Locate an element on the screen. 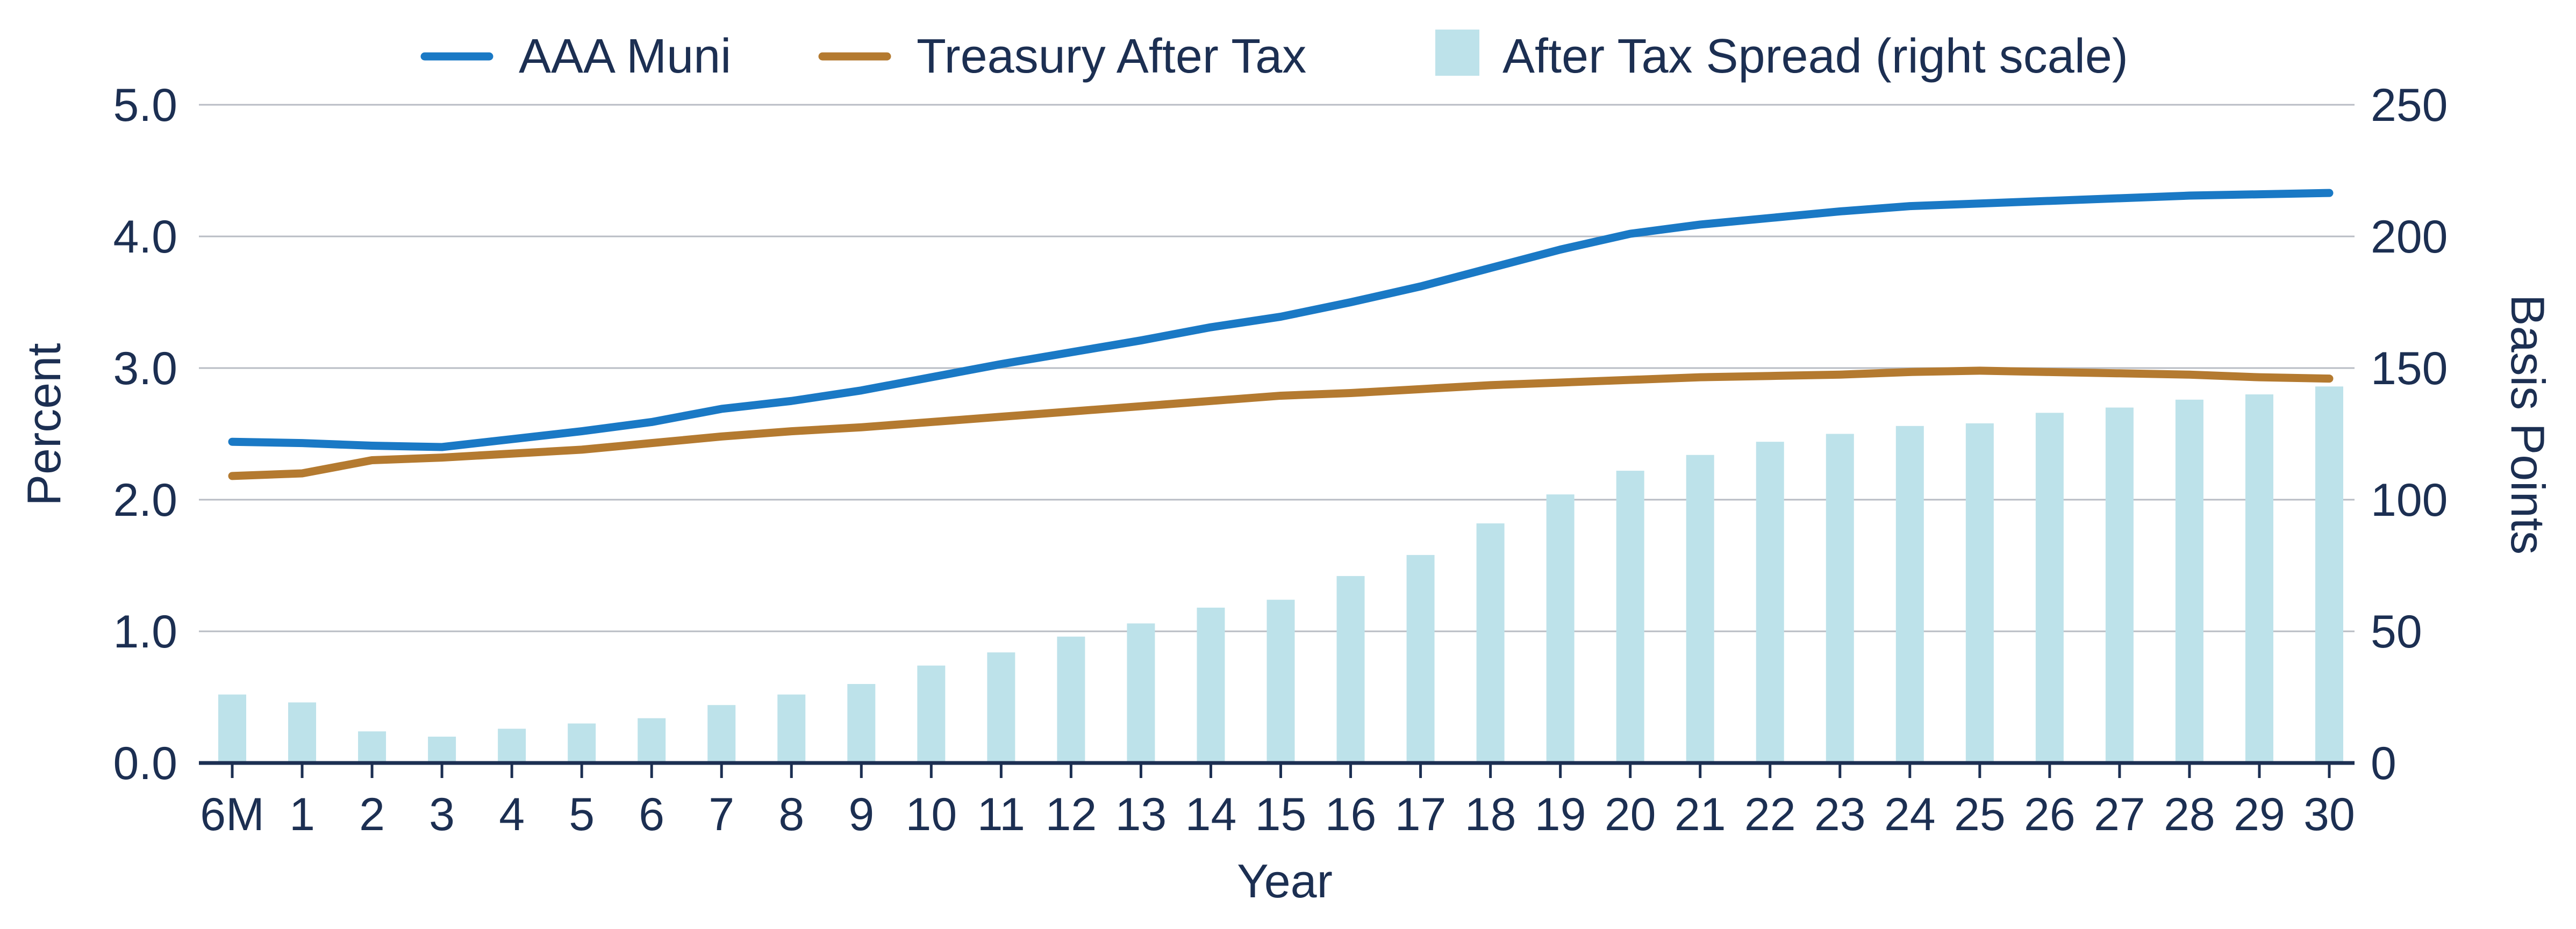  x-tick-label: 6M is located at coordinates (232, 814).